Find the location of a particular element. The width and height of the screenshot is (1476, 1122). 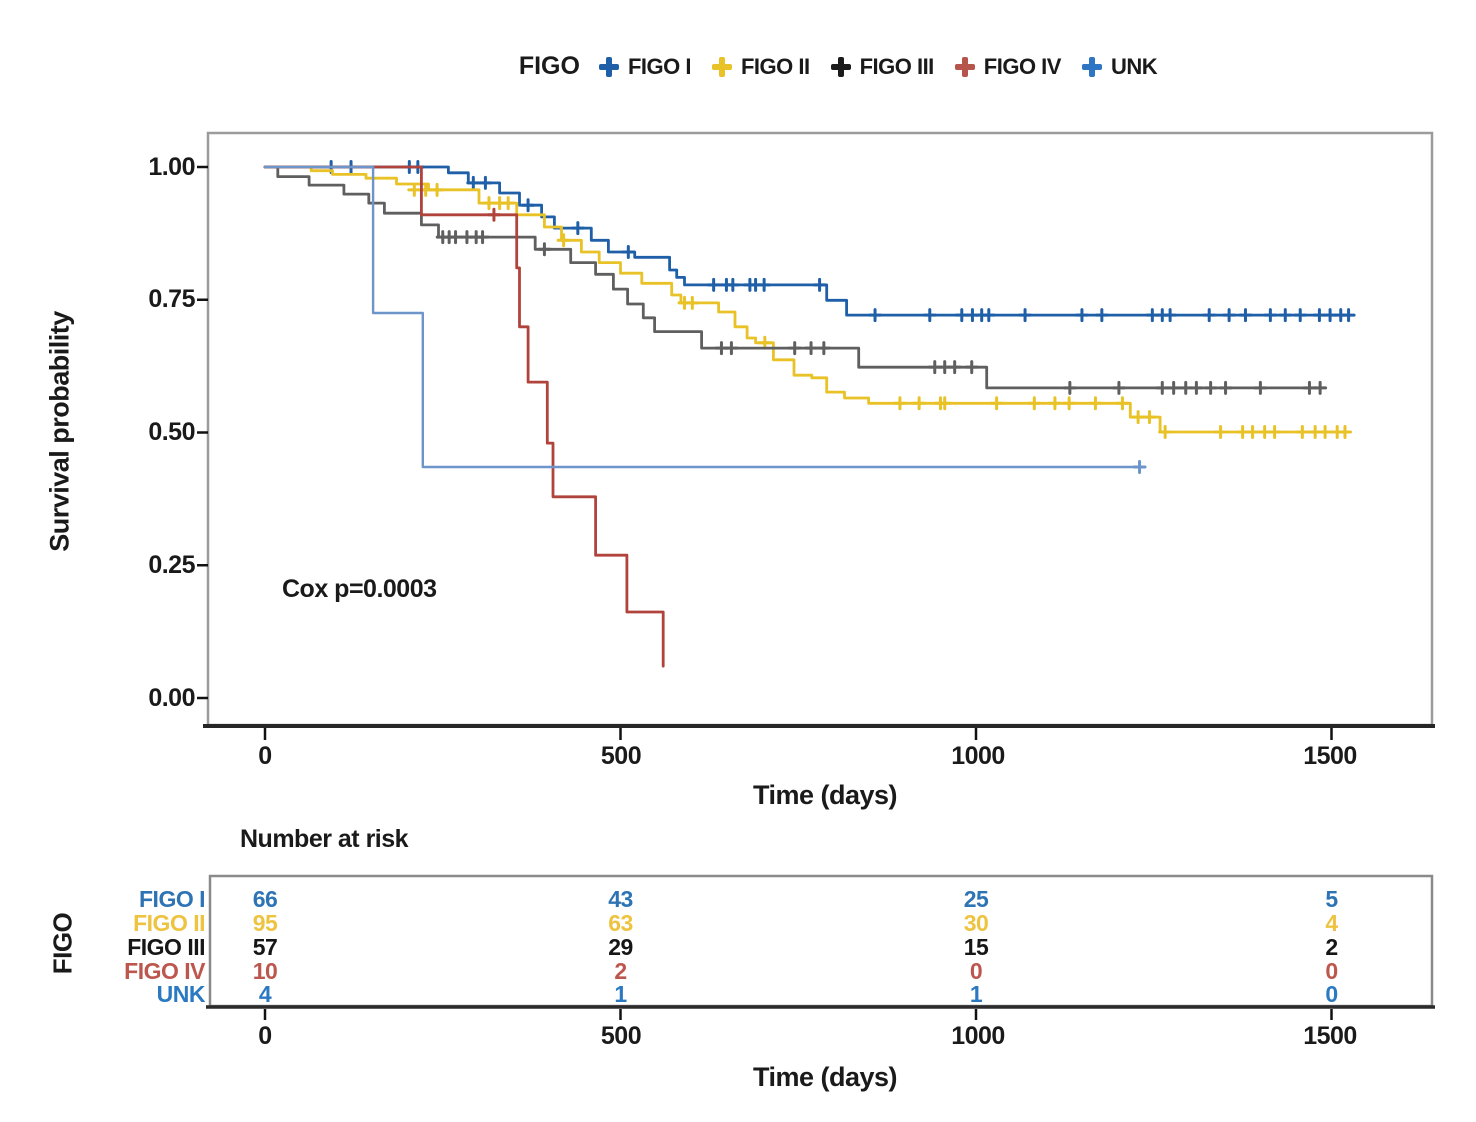

legend-item-figo-iii: FIGO III is located at coordinates (882, 67).